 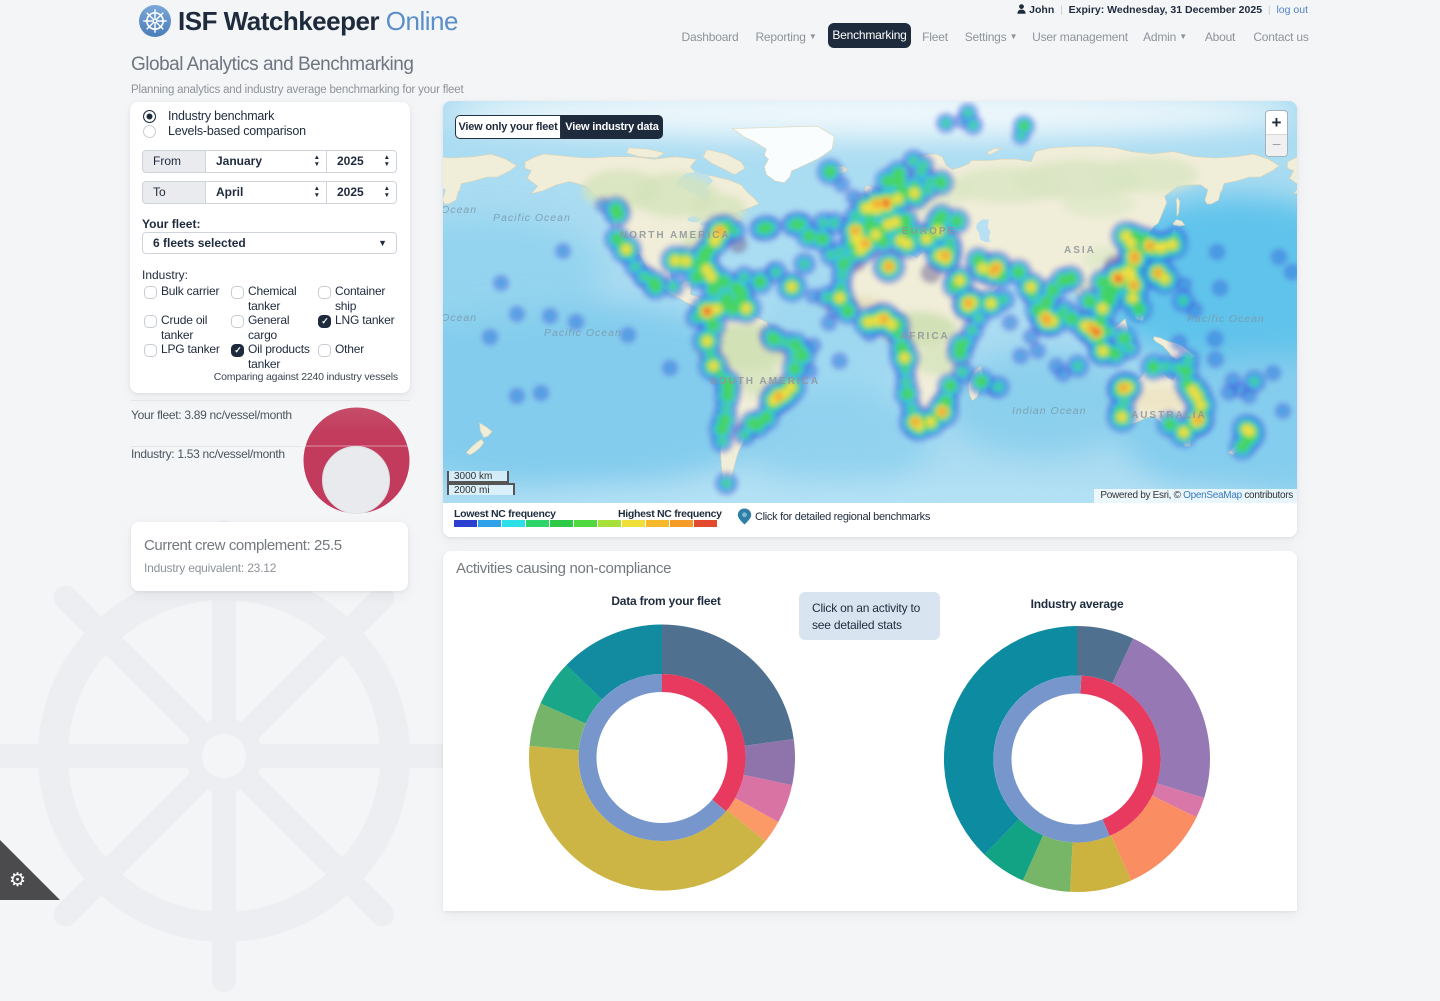 I want to click on svg-text: Indian Ocean, so click(x=1049, y=411).